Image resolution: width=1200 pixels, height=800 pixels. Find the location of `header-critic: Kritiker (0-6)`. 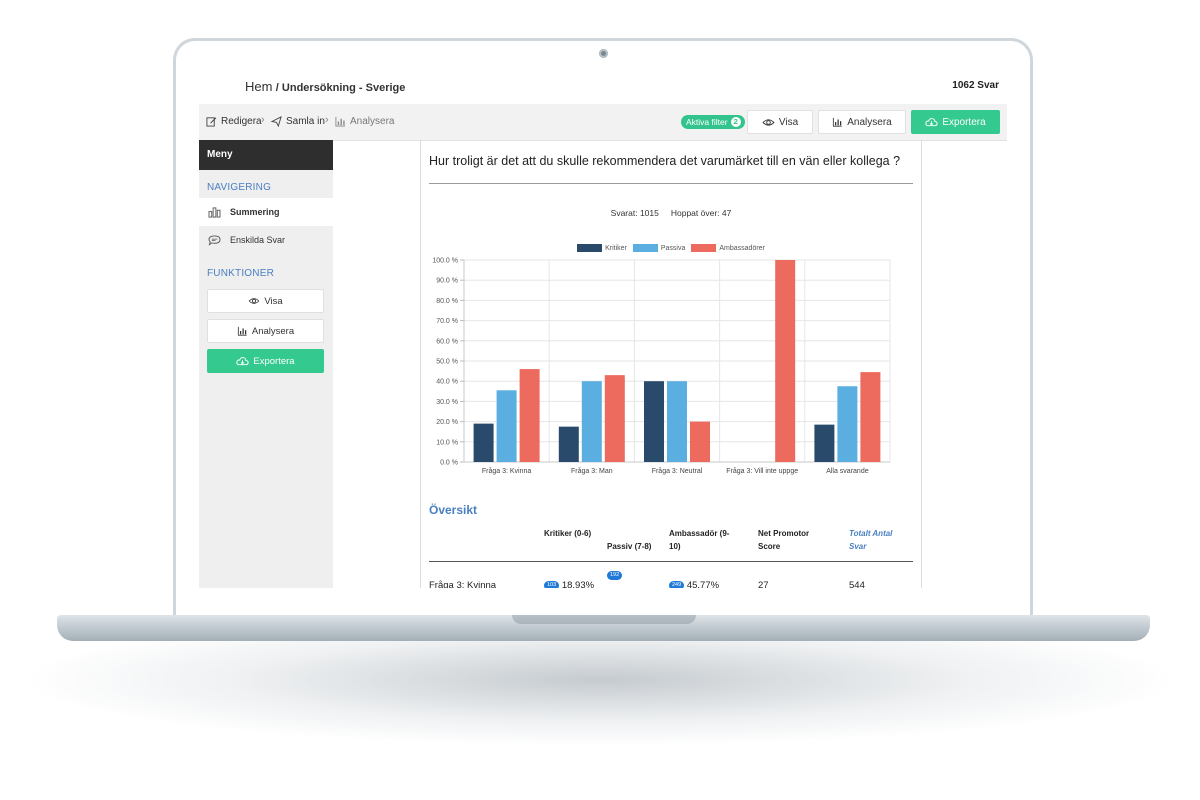

header-critic: Kritiker (0-6) is located at coordinates (568, 533).